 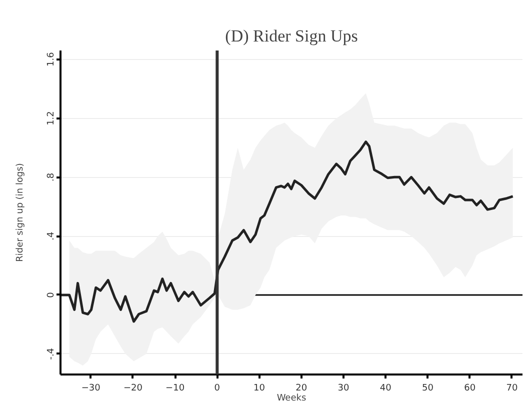 I want to click on x-tick-label: −30, so click(x=91, y=389).